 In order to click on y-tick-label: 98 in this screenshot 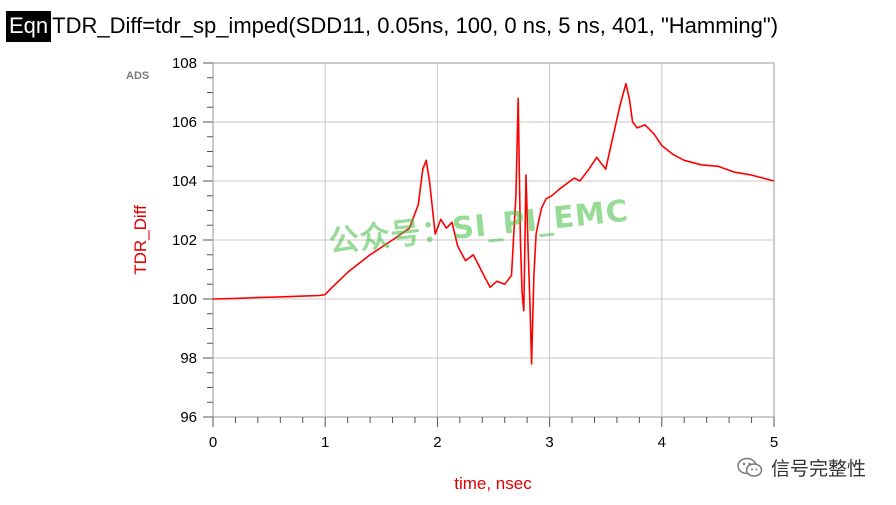, I will do `click(188, 358)`.